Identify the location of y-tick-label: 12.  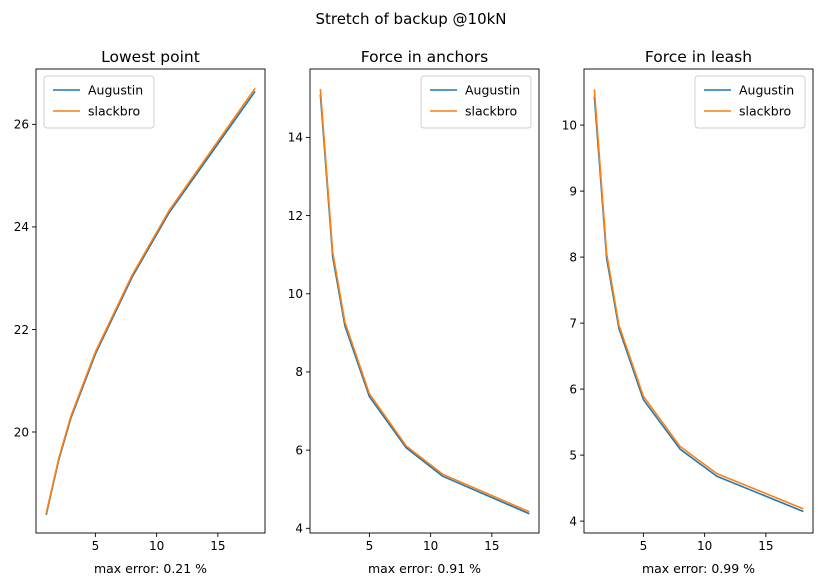
(295, 216).